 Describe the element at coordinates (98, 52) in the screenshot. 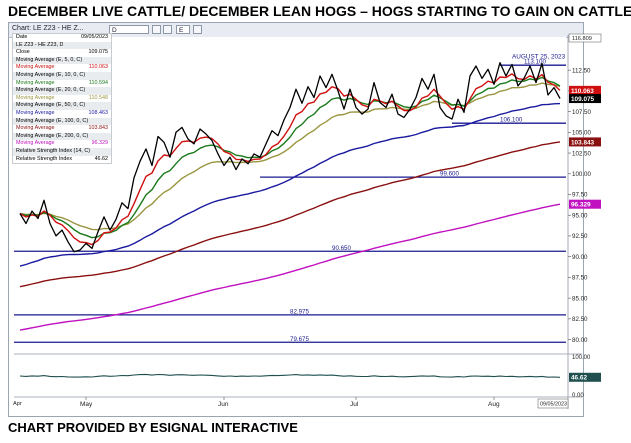

I see `legend-value: 109.075` at that location.